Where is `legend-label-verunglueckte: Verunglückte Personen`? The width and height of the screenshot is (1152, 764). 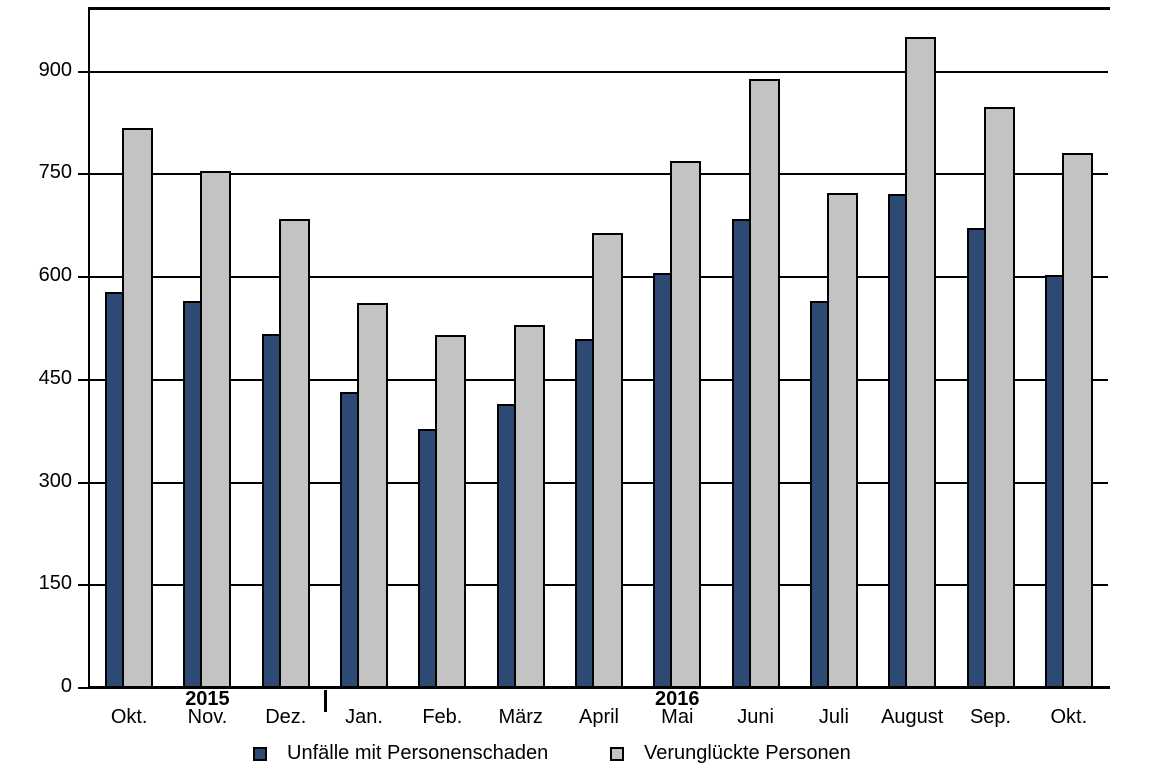 legend-label-verunglueckte: Verunglückte Personen is located at coordinates (747, 753).